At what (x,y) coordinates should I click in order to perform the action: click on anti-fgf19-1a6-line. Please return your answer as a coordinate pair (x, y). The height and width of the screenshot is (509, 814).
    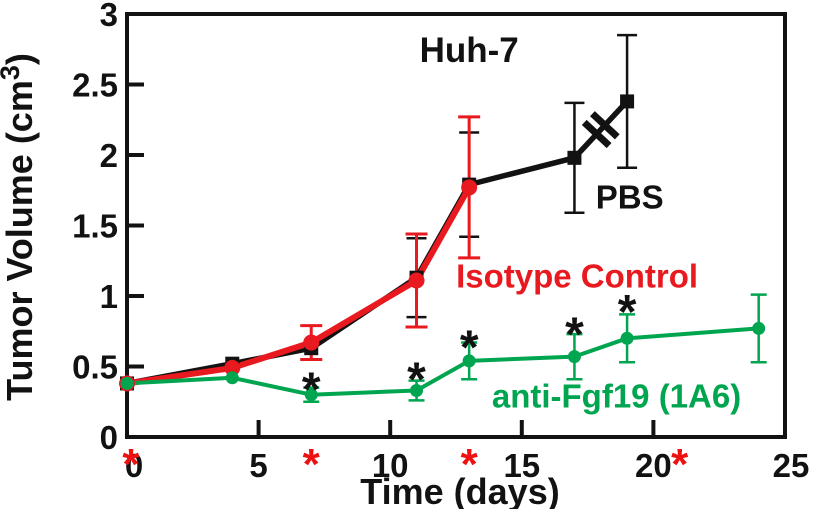
    Looking at the image, I should click on (442, 361).